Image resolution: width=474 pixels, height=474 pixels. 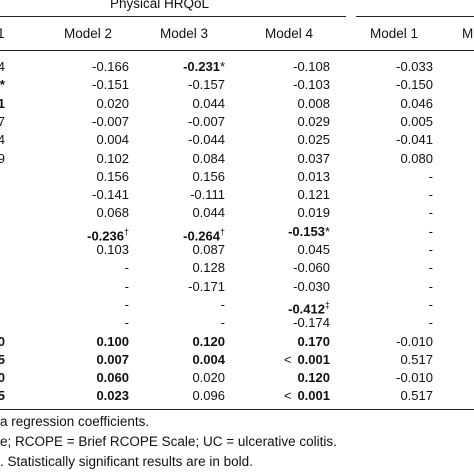 What do you see at coordinates (94, 159) in the screenshot?
I see `cell-m2: 0.102` at bounding box center [94, 159].